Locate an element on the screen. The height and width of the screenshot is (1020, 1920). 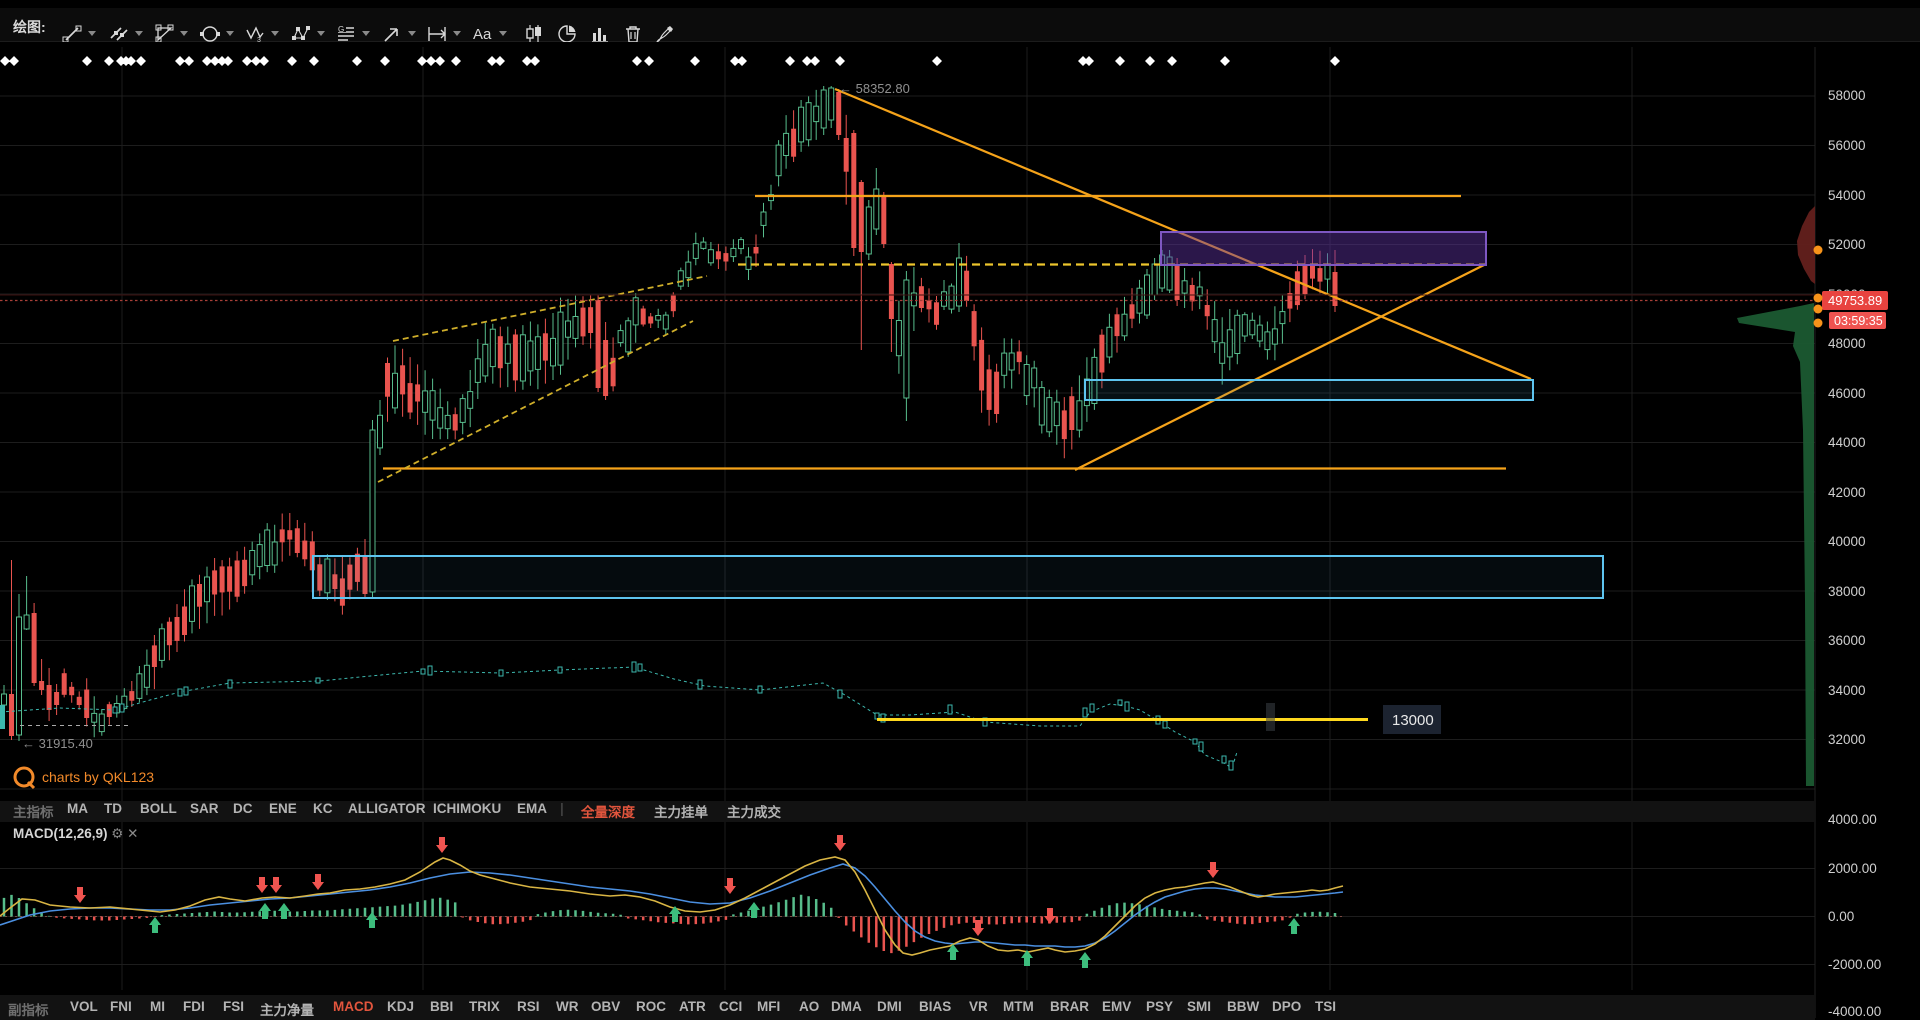
svg-text: 2000.00 is located at coordinates (1852, 868).